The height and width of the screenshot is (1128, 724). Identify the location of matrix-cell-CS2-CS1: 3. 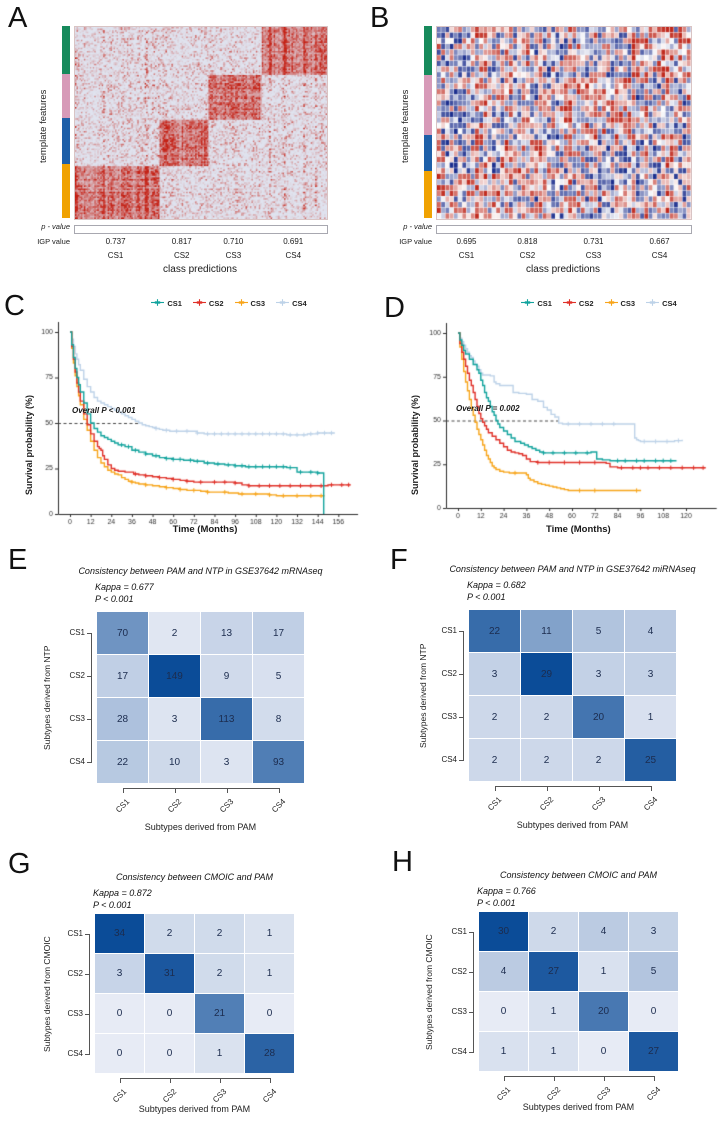
(119, 973).